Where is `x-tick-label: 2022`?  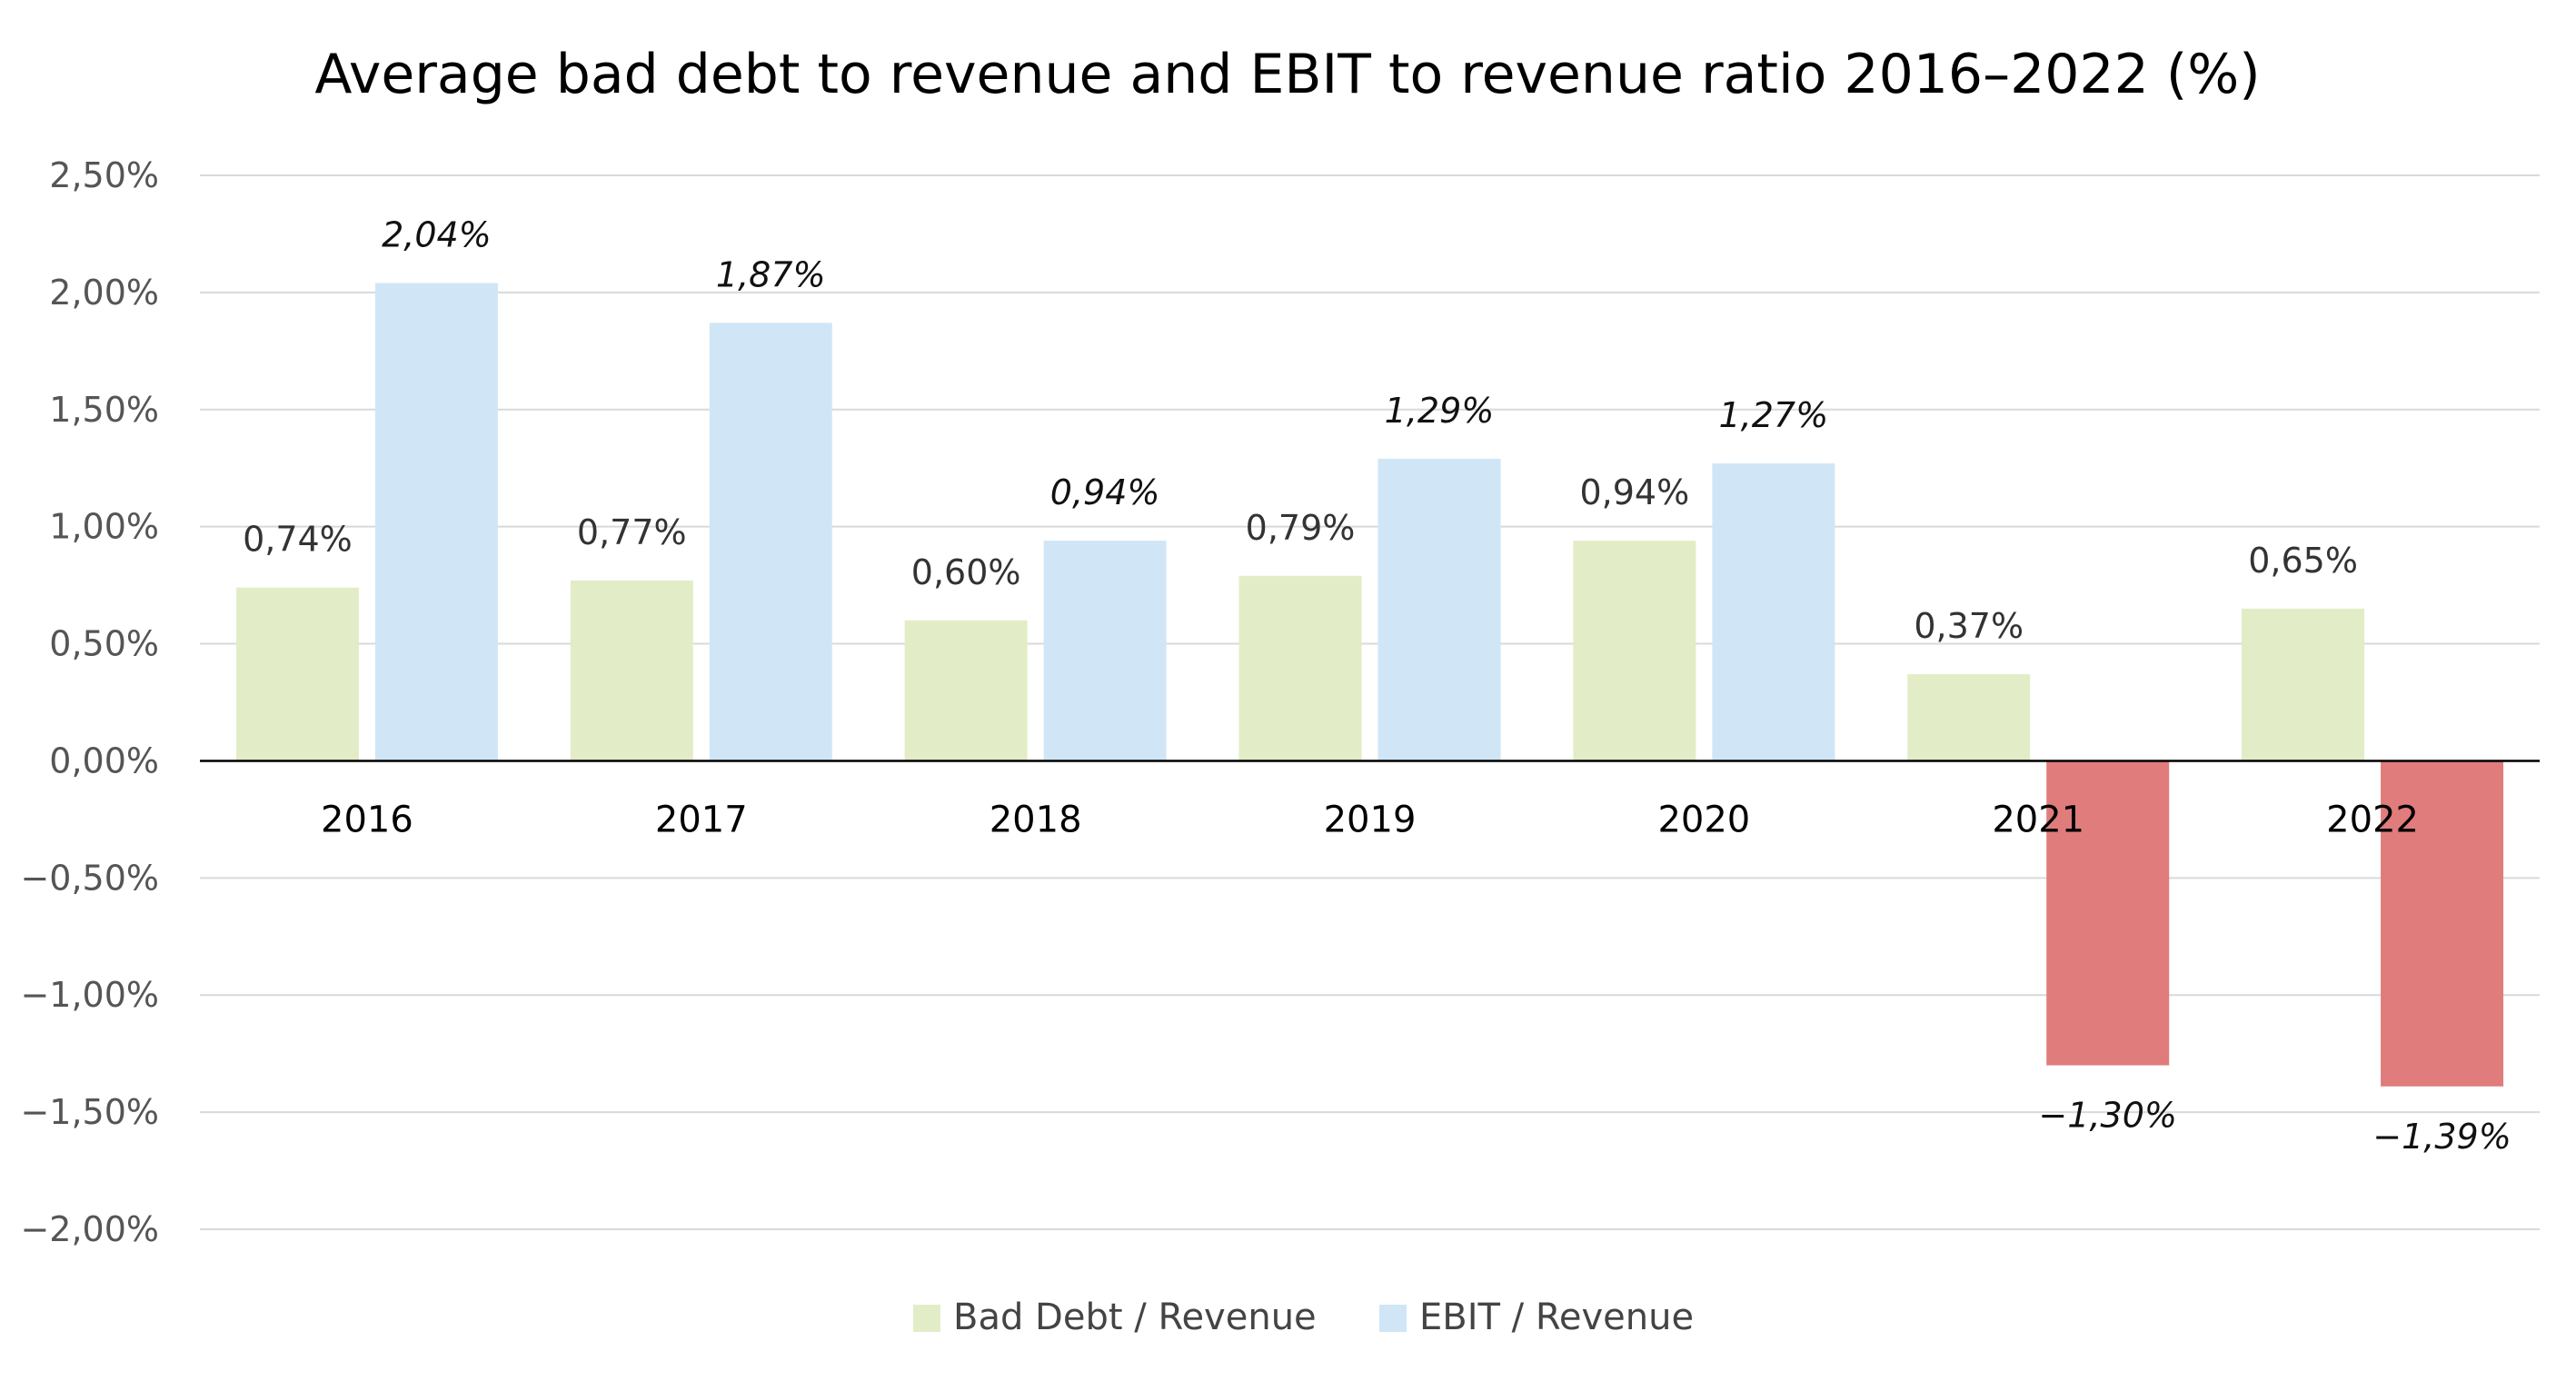 x-tick-label: 2022 is located at coordinates (2372, 819).